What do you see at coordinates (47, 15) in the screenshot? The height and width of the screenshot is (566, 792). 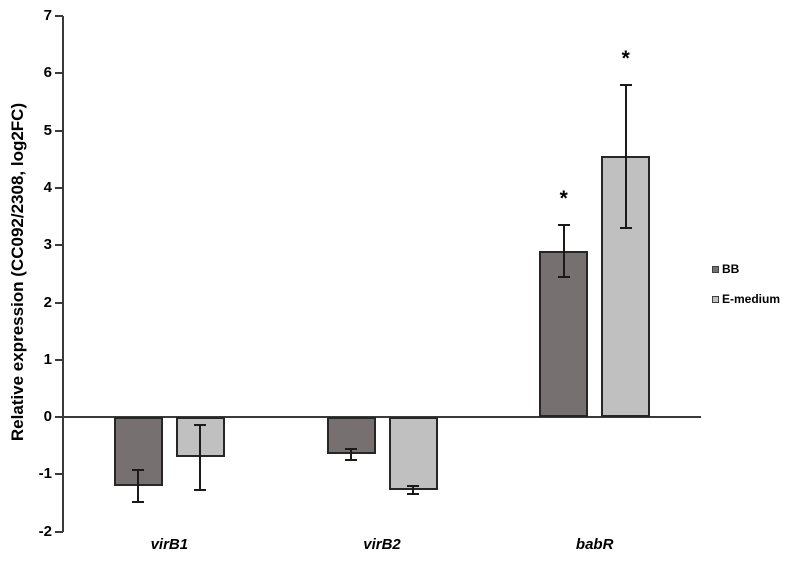 I see `y-tick-label: 7` at bounding box center [47, 15].